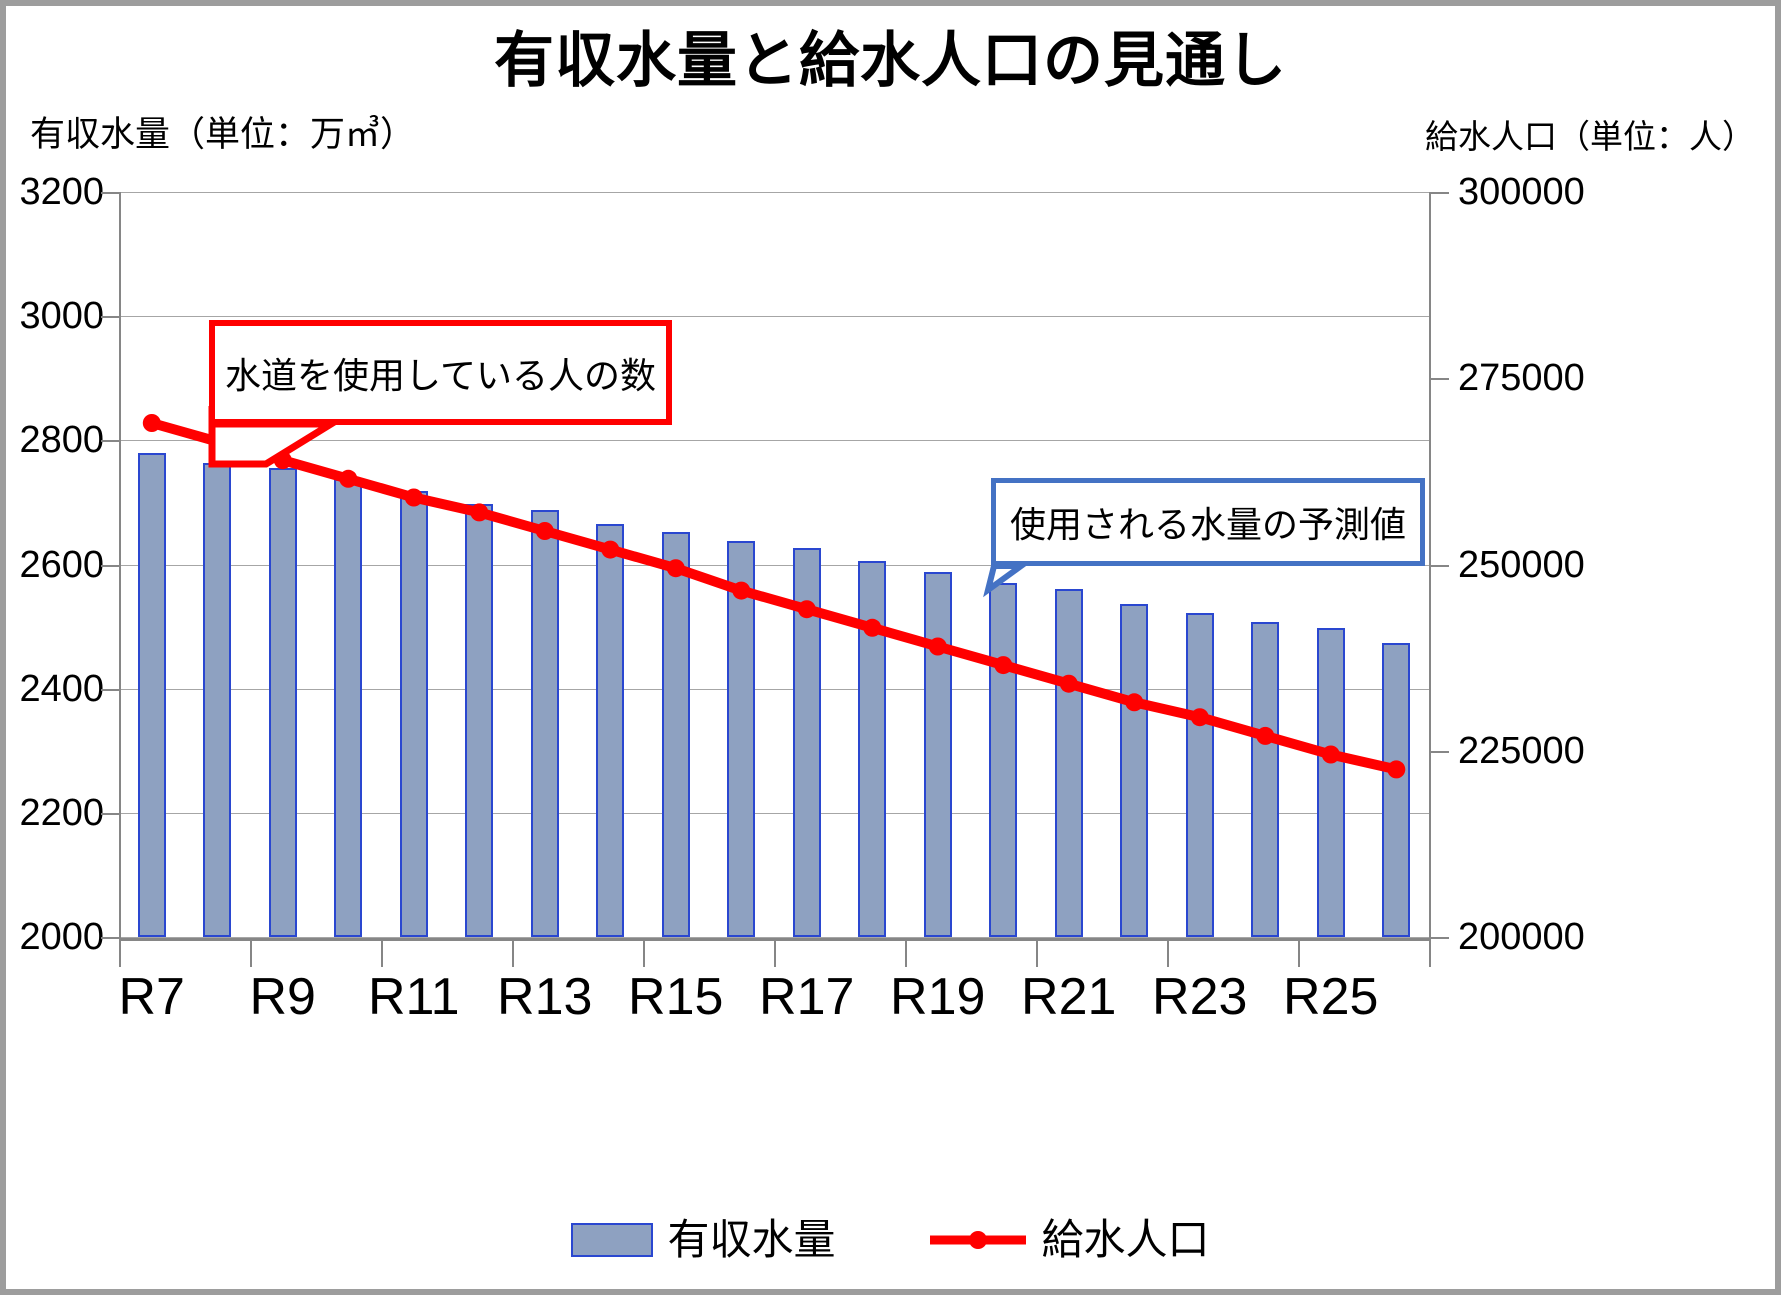 This screenshot has height=1295, width=1781. Describe the element at coordinates (1200, 997) in the screenshot. I see `category-tick-label: R23` at that location.